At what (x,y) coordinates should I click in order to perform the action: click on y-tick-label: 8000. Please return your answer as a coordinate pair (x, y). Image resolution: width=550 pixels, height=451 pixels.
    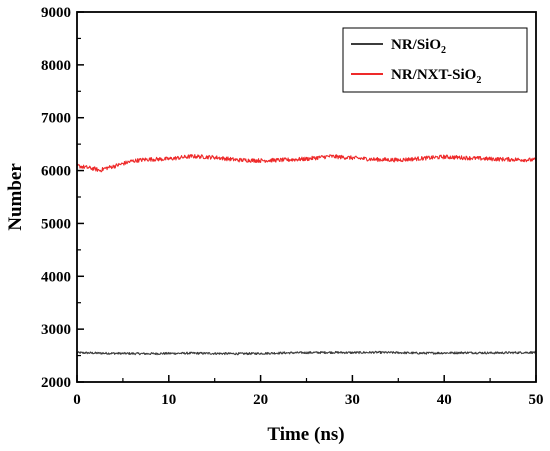
    Looking at the image, I should click on (56, 66).